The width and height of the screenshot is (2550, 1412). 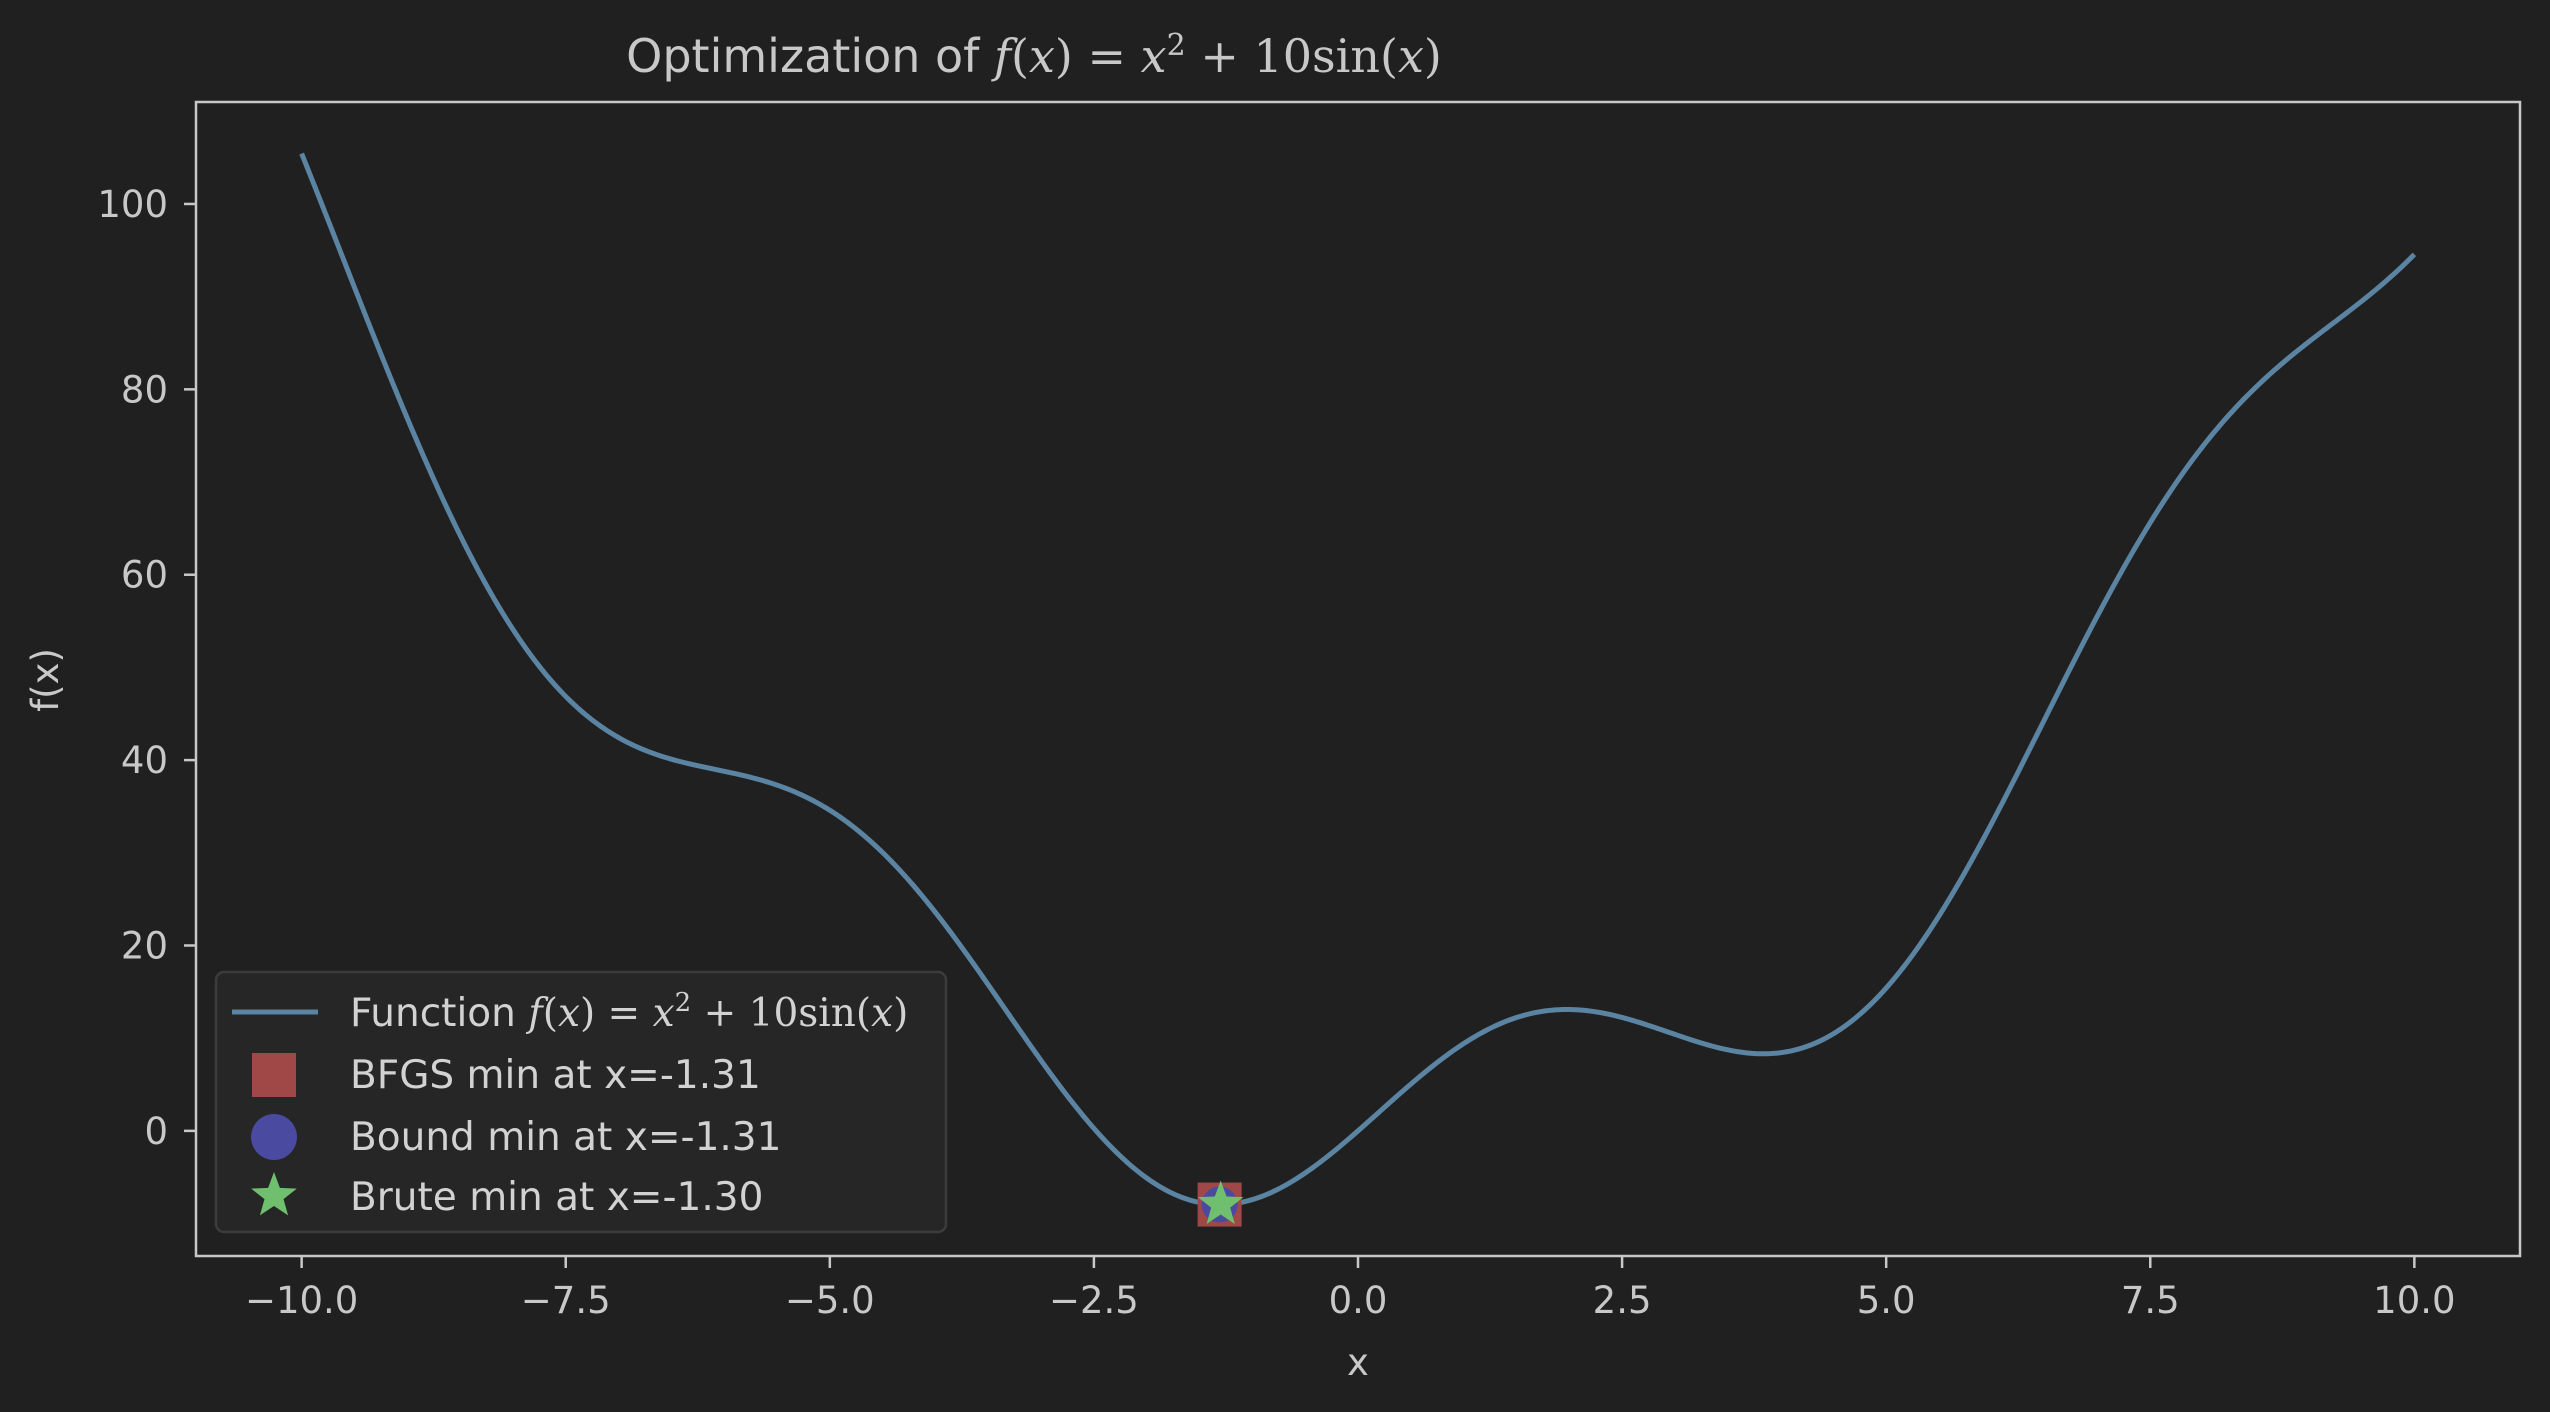 What do you see at coordinates (1622, 1300) in the screenshot?
I see `x-tick-label: 2.5` at bounding box center [1622, 1300].